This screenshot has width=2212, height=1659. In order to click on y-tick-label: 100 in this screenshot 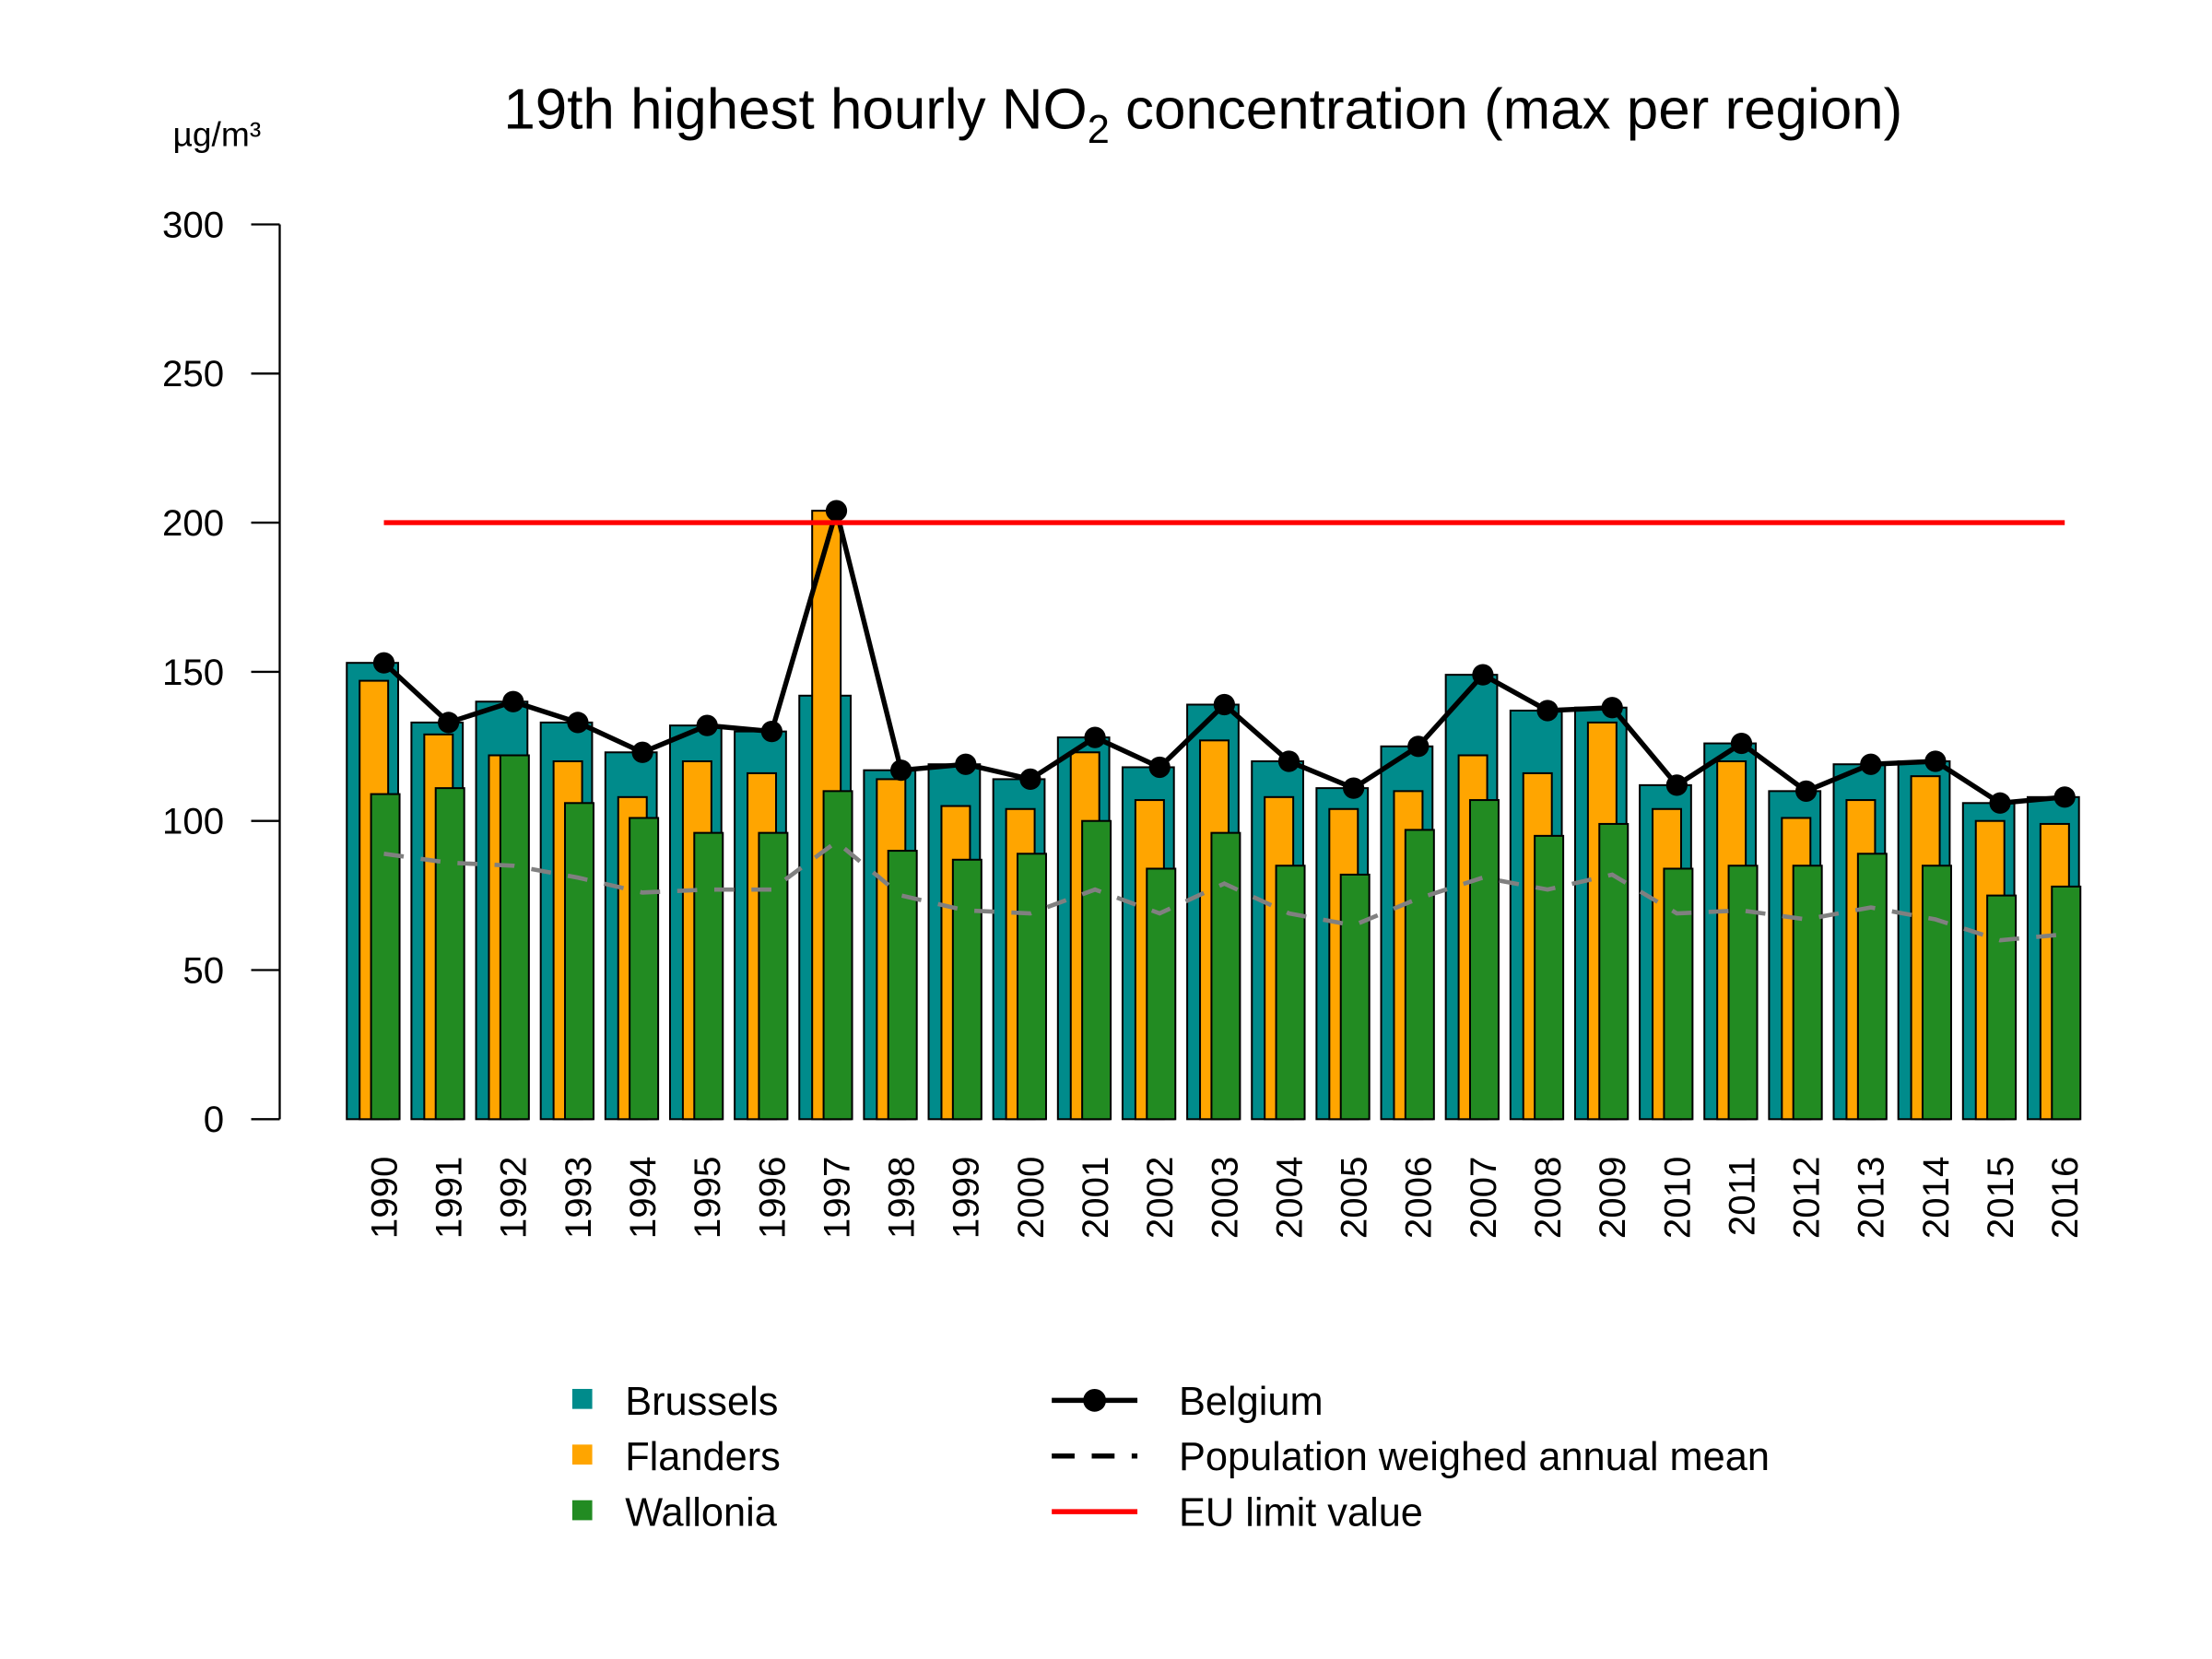, I will do `click(193, 821)`.